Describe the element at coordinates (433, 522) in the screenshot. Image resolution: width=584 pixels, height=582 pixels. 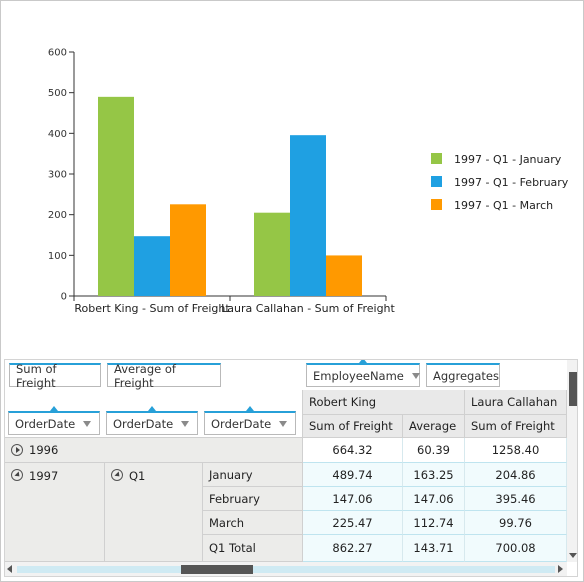
I see `cell-value: 112.74` at that location.